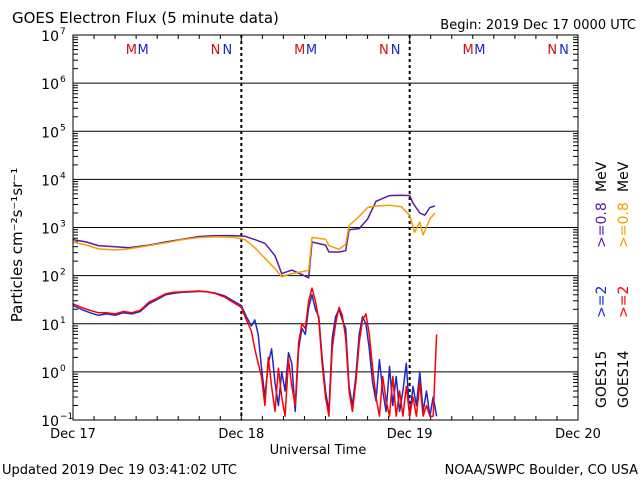 The width and height of the screenshot is (640, 480). I want to click on legend-mev-2: MeV, so click(624, 176).